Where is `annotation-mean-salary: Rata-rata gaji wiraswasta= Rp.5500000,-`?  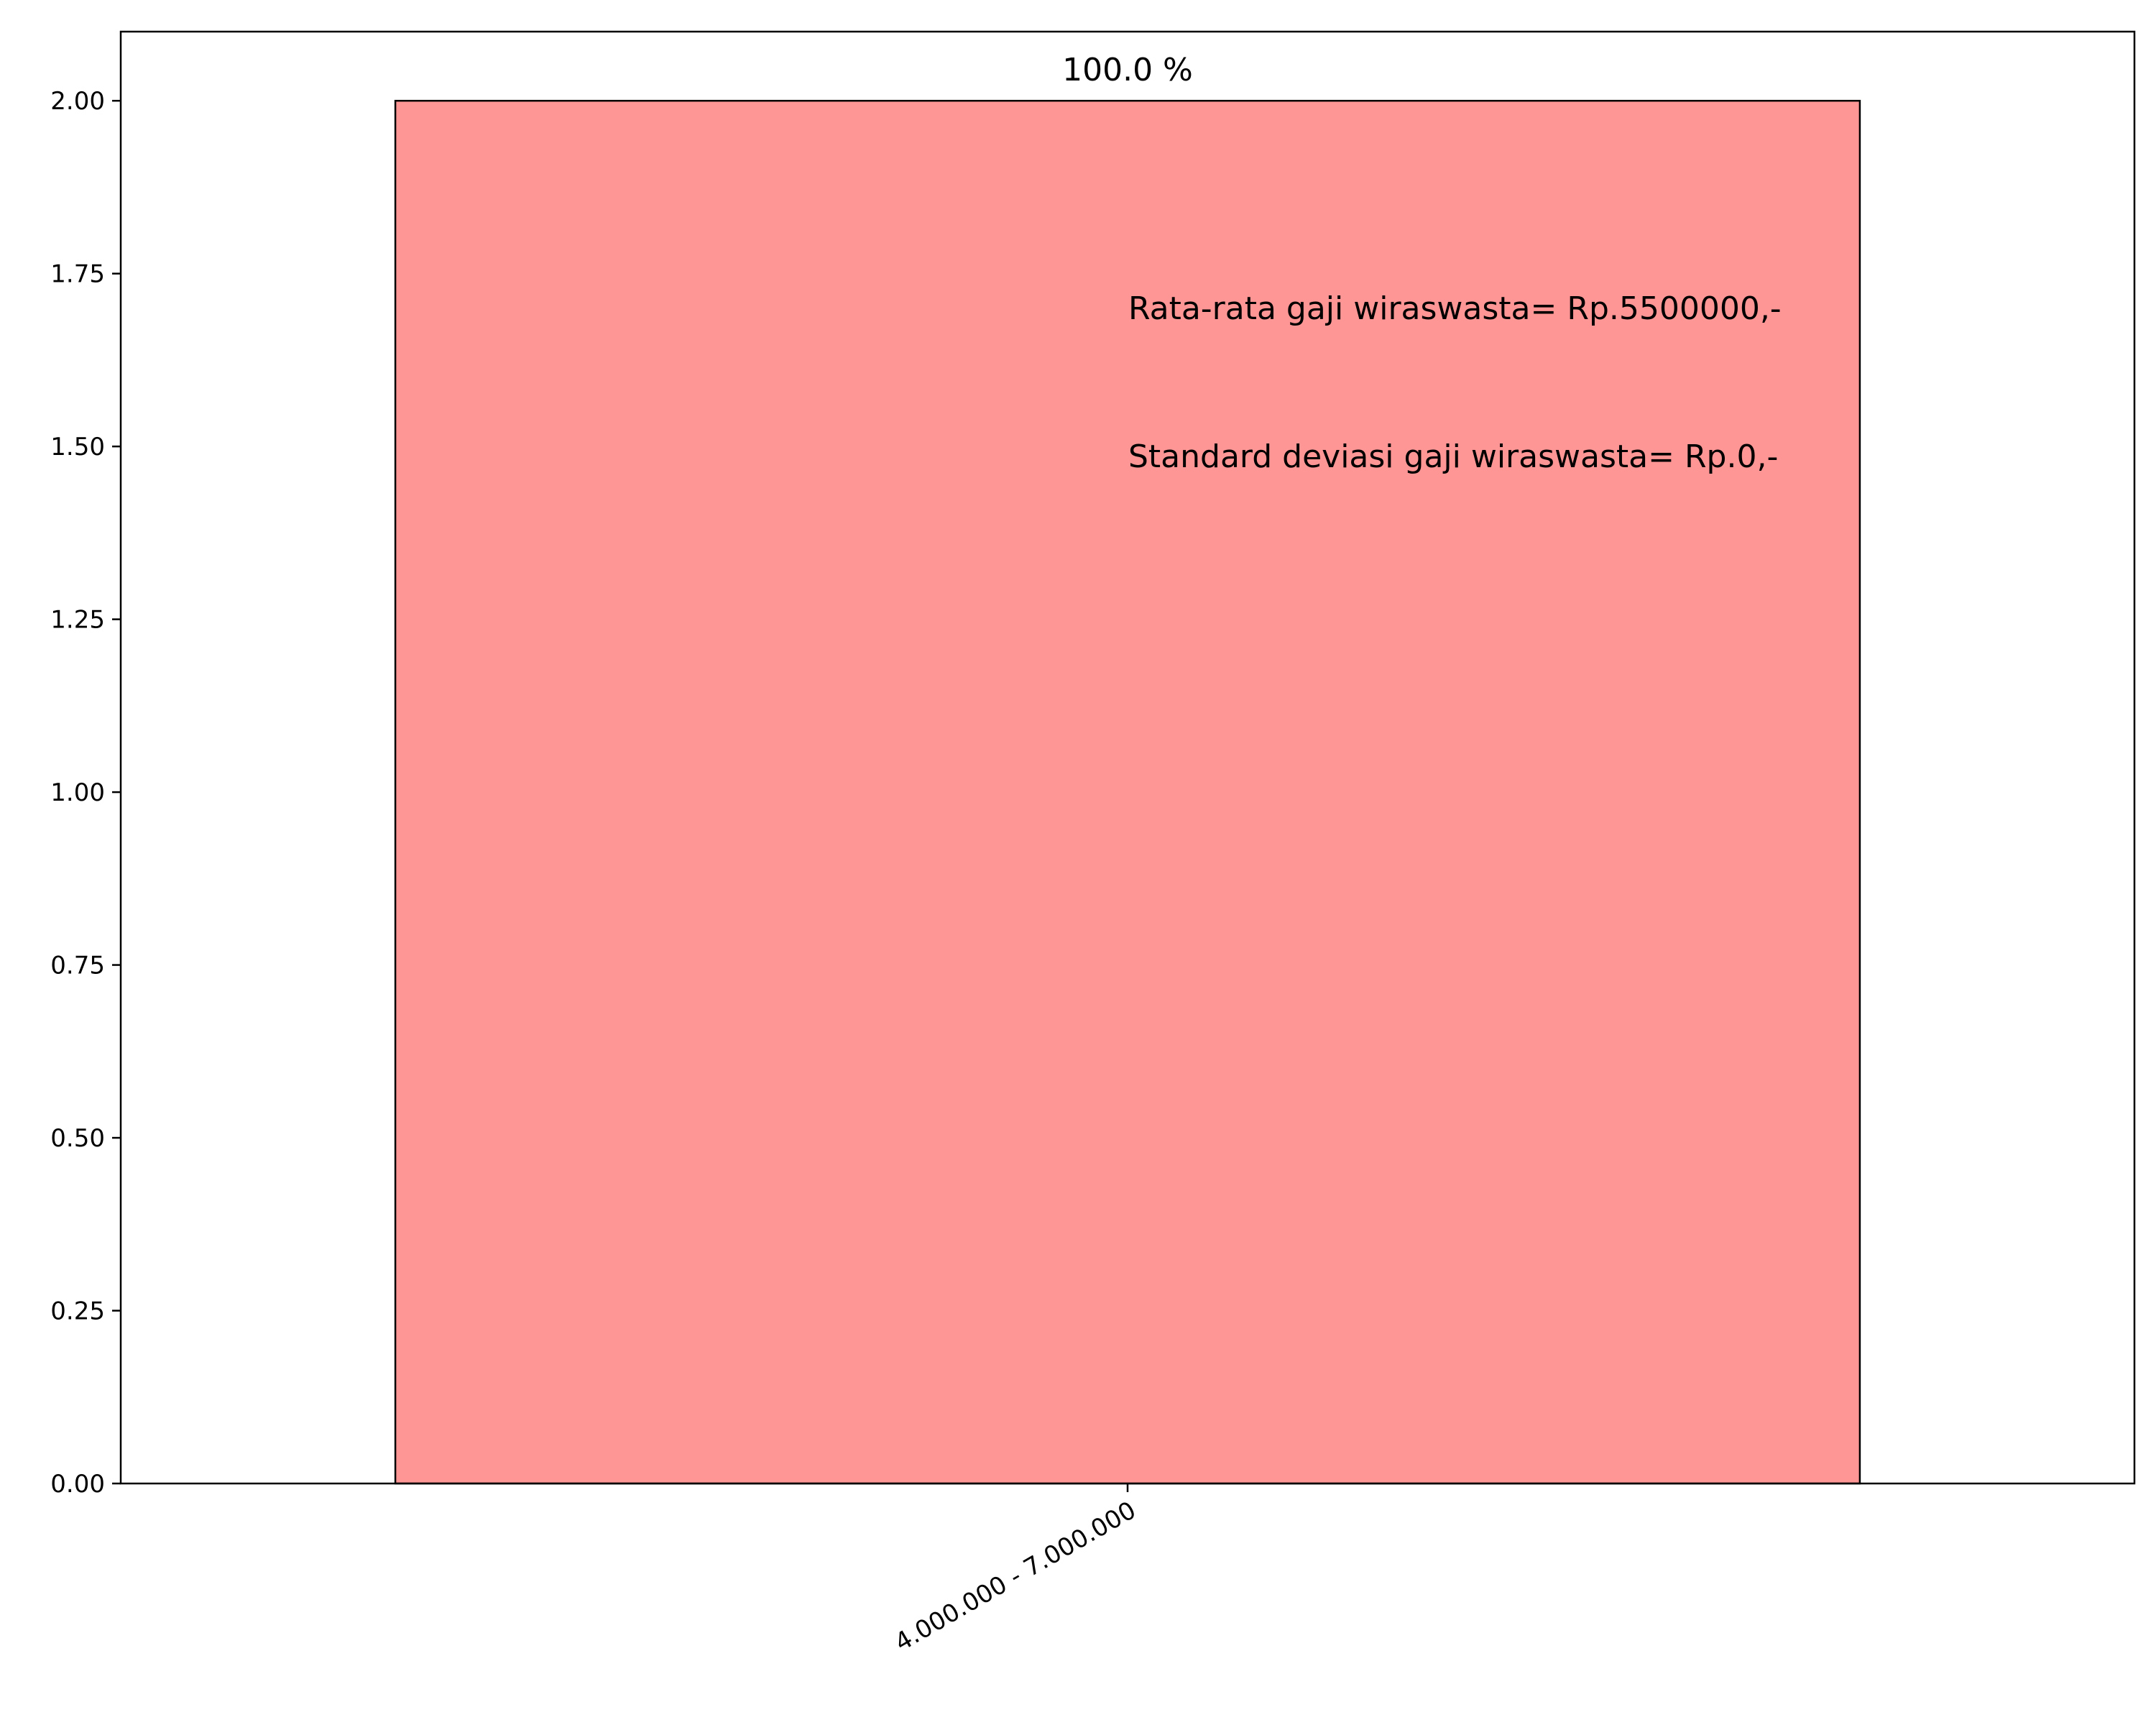 annotation-mean-salary: Rata-rata gaji wiraswasta= Rp.5500000,- is located at coordinates (1455, 308).